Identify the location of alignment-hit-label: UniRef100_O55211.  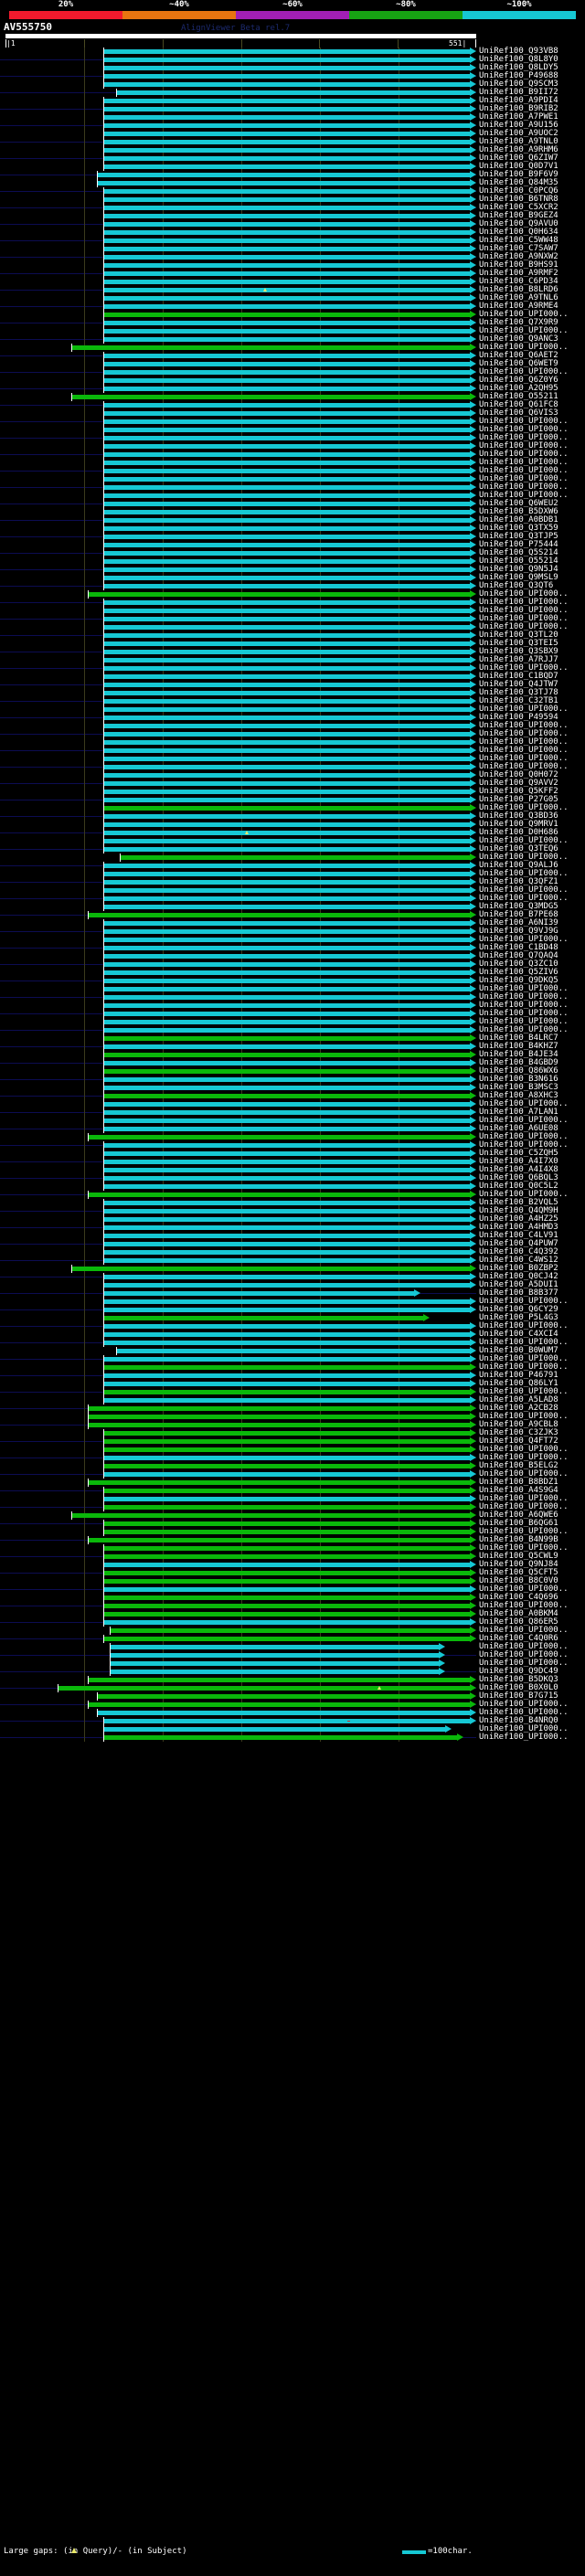
(518, 396).